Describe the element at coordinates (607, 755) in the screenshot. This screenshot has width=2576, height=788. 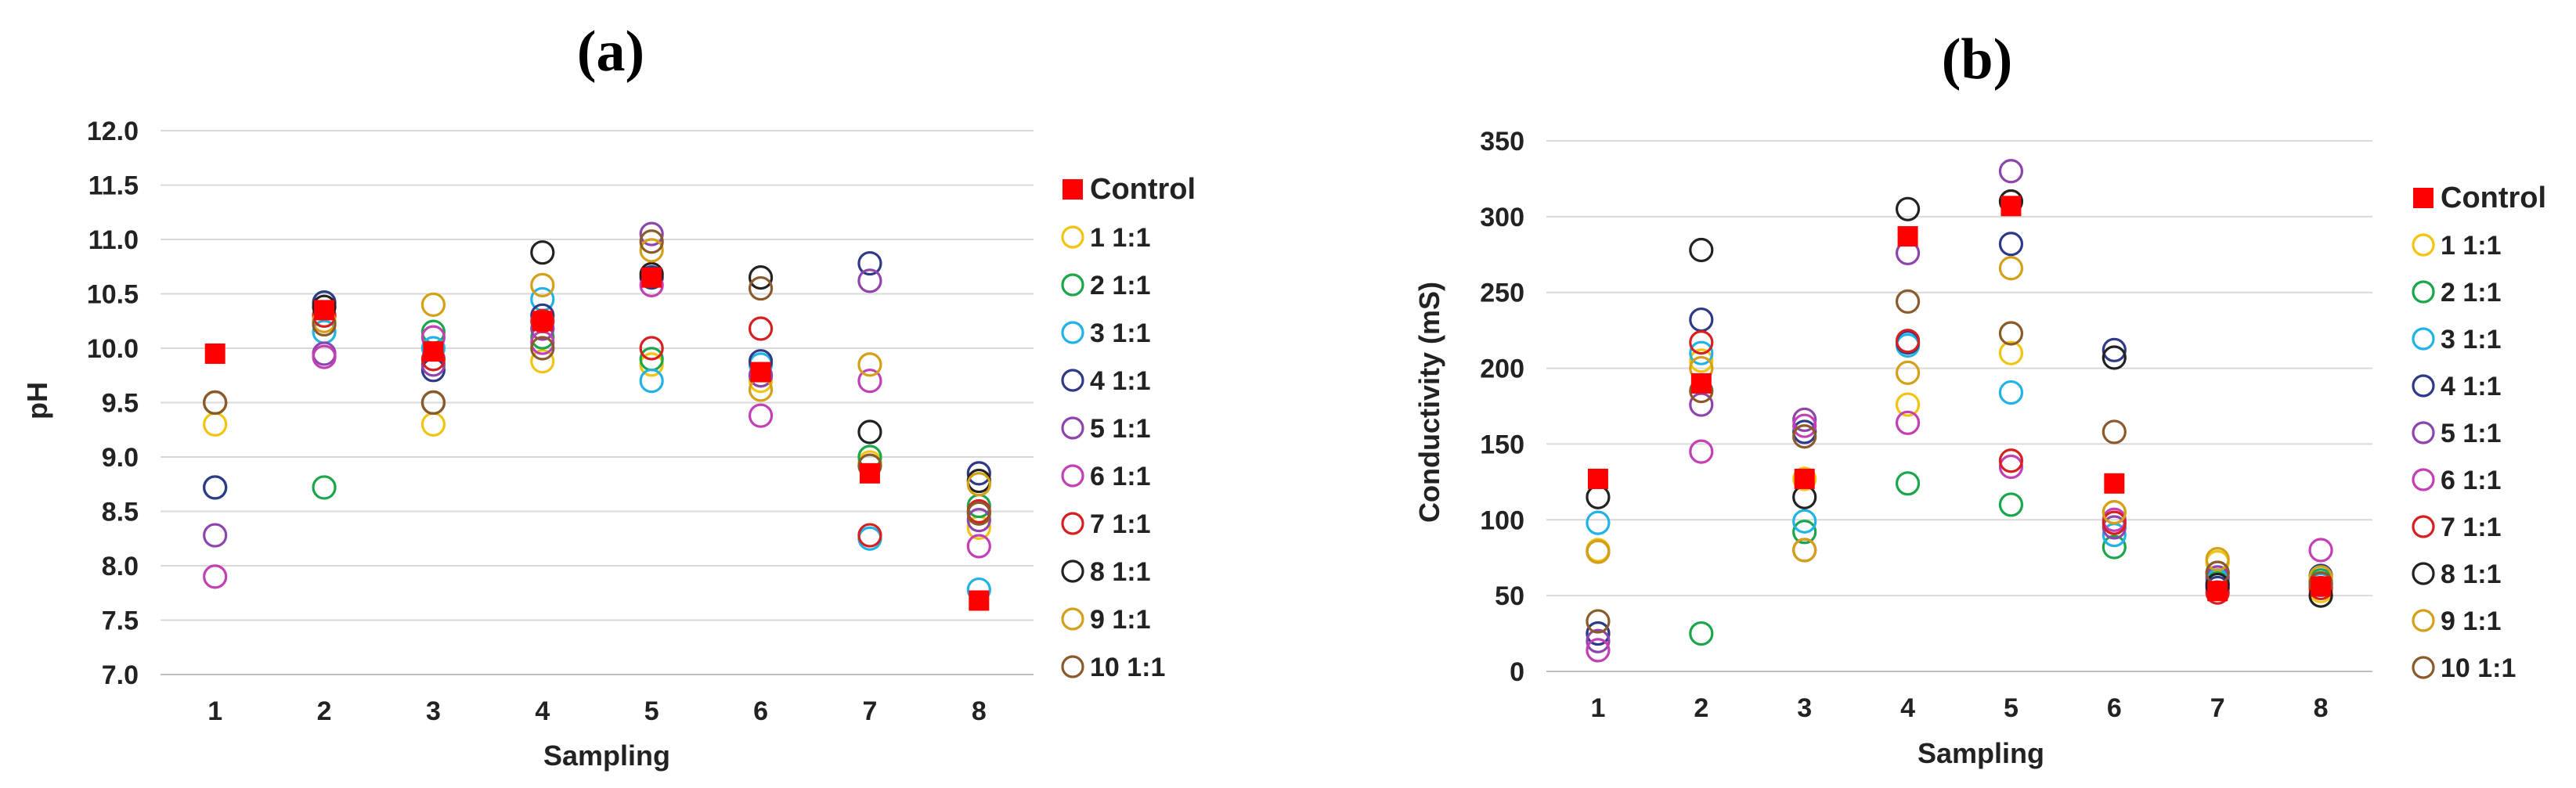
I see `panel-a-x-axis-label: Sampling` at that location.